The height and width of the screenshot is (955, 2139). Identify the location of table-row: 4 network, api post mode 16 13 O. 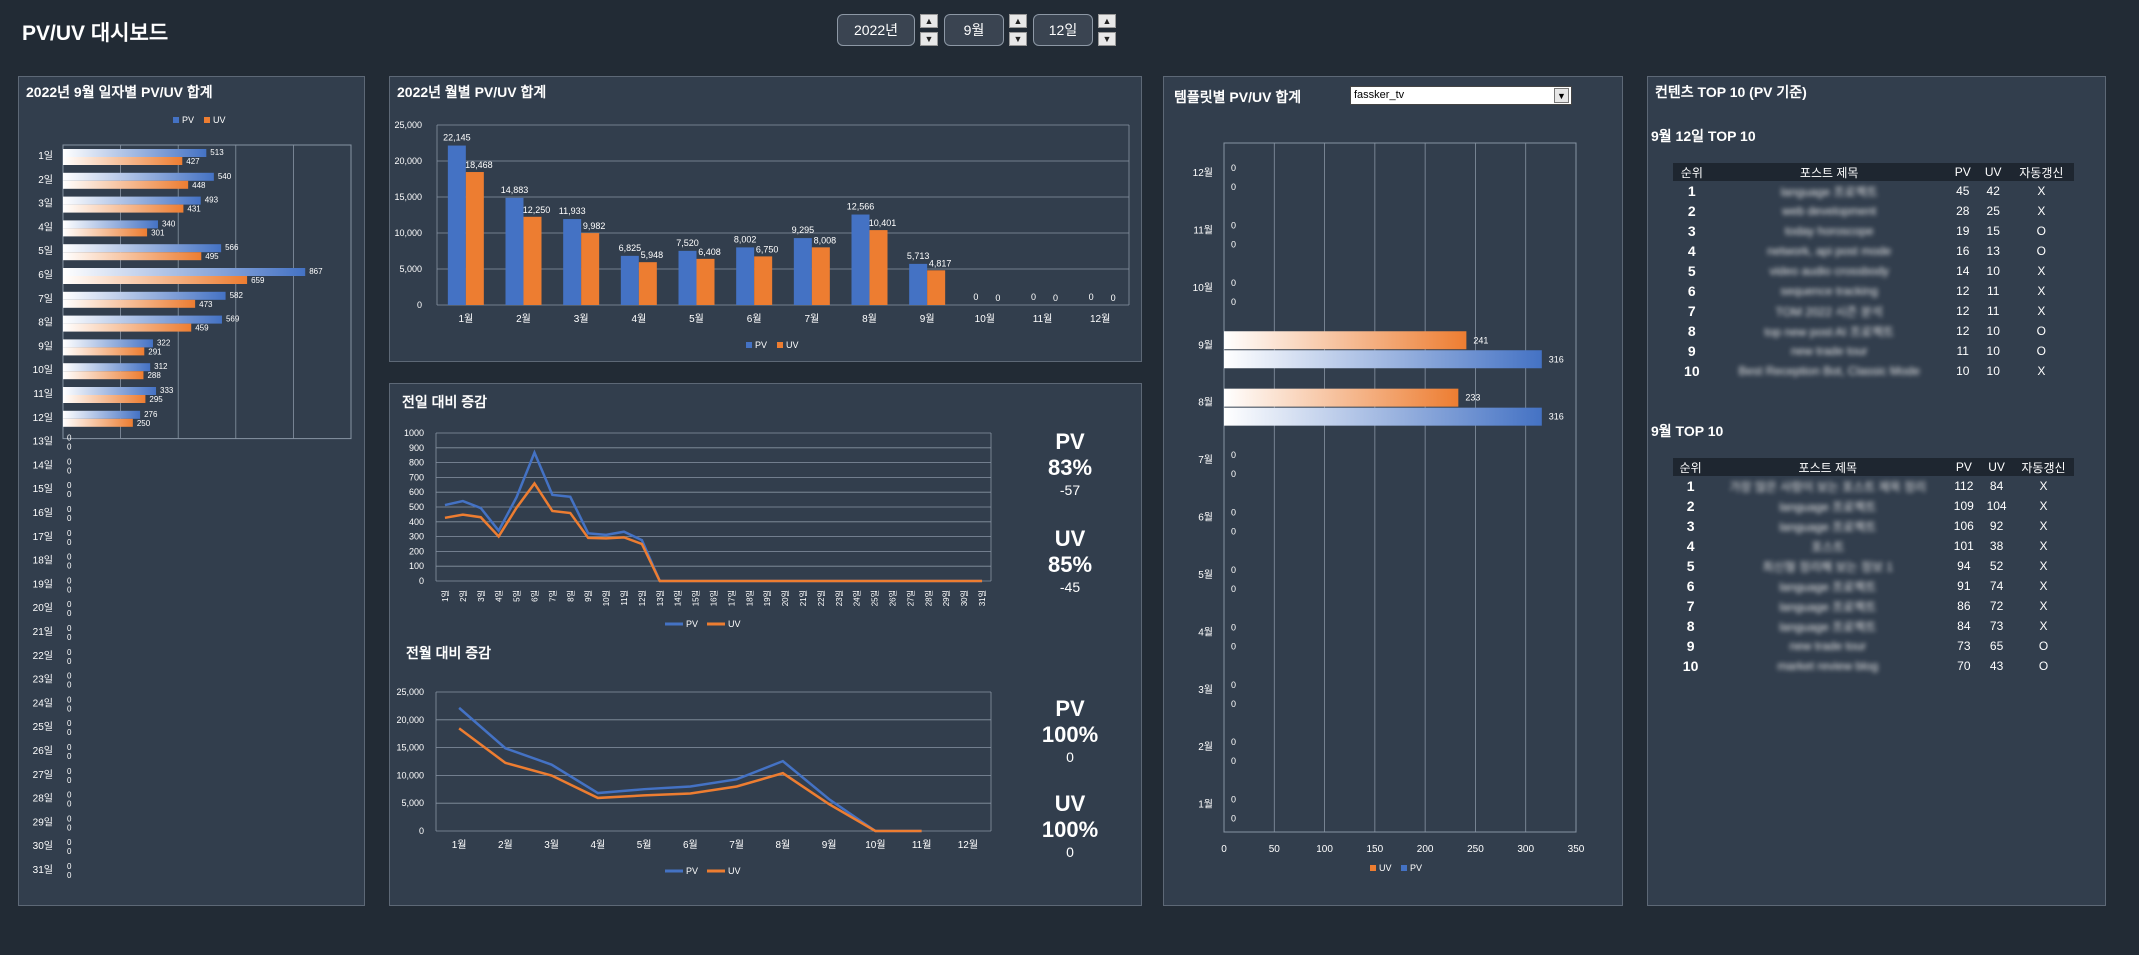
(1873, 251).